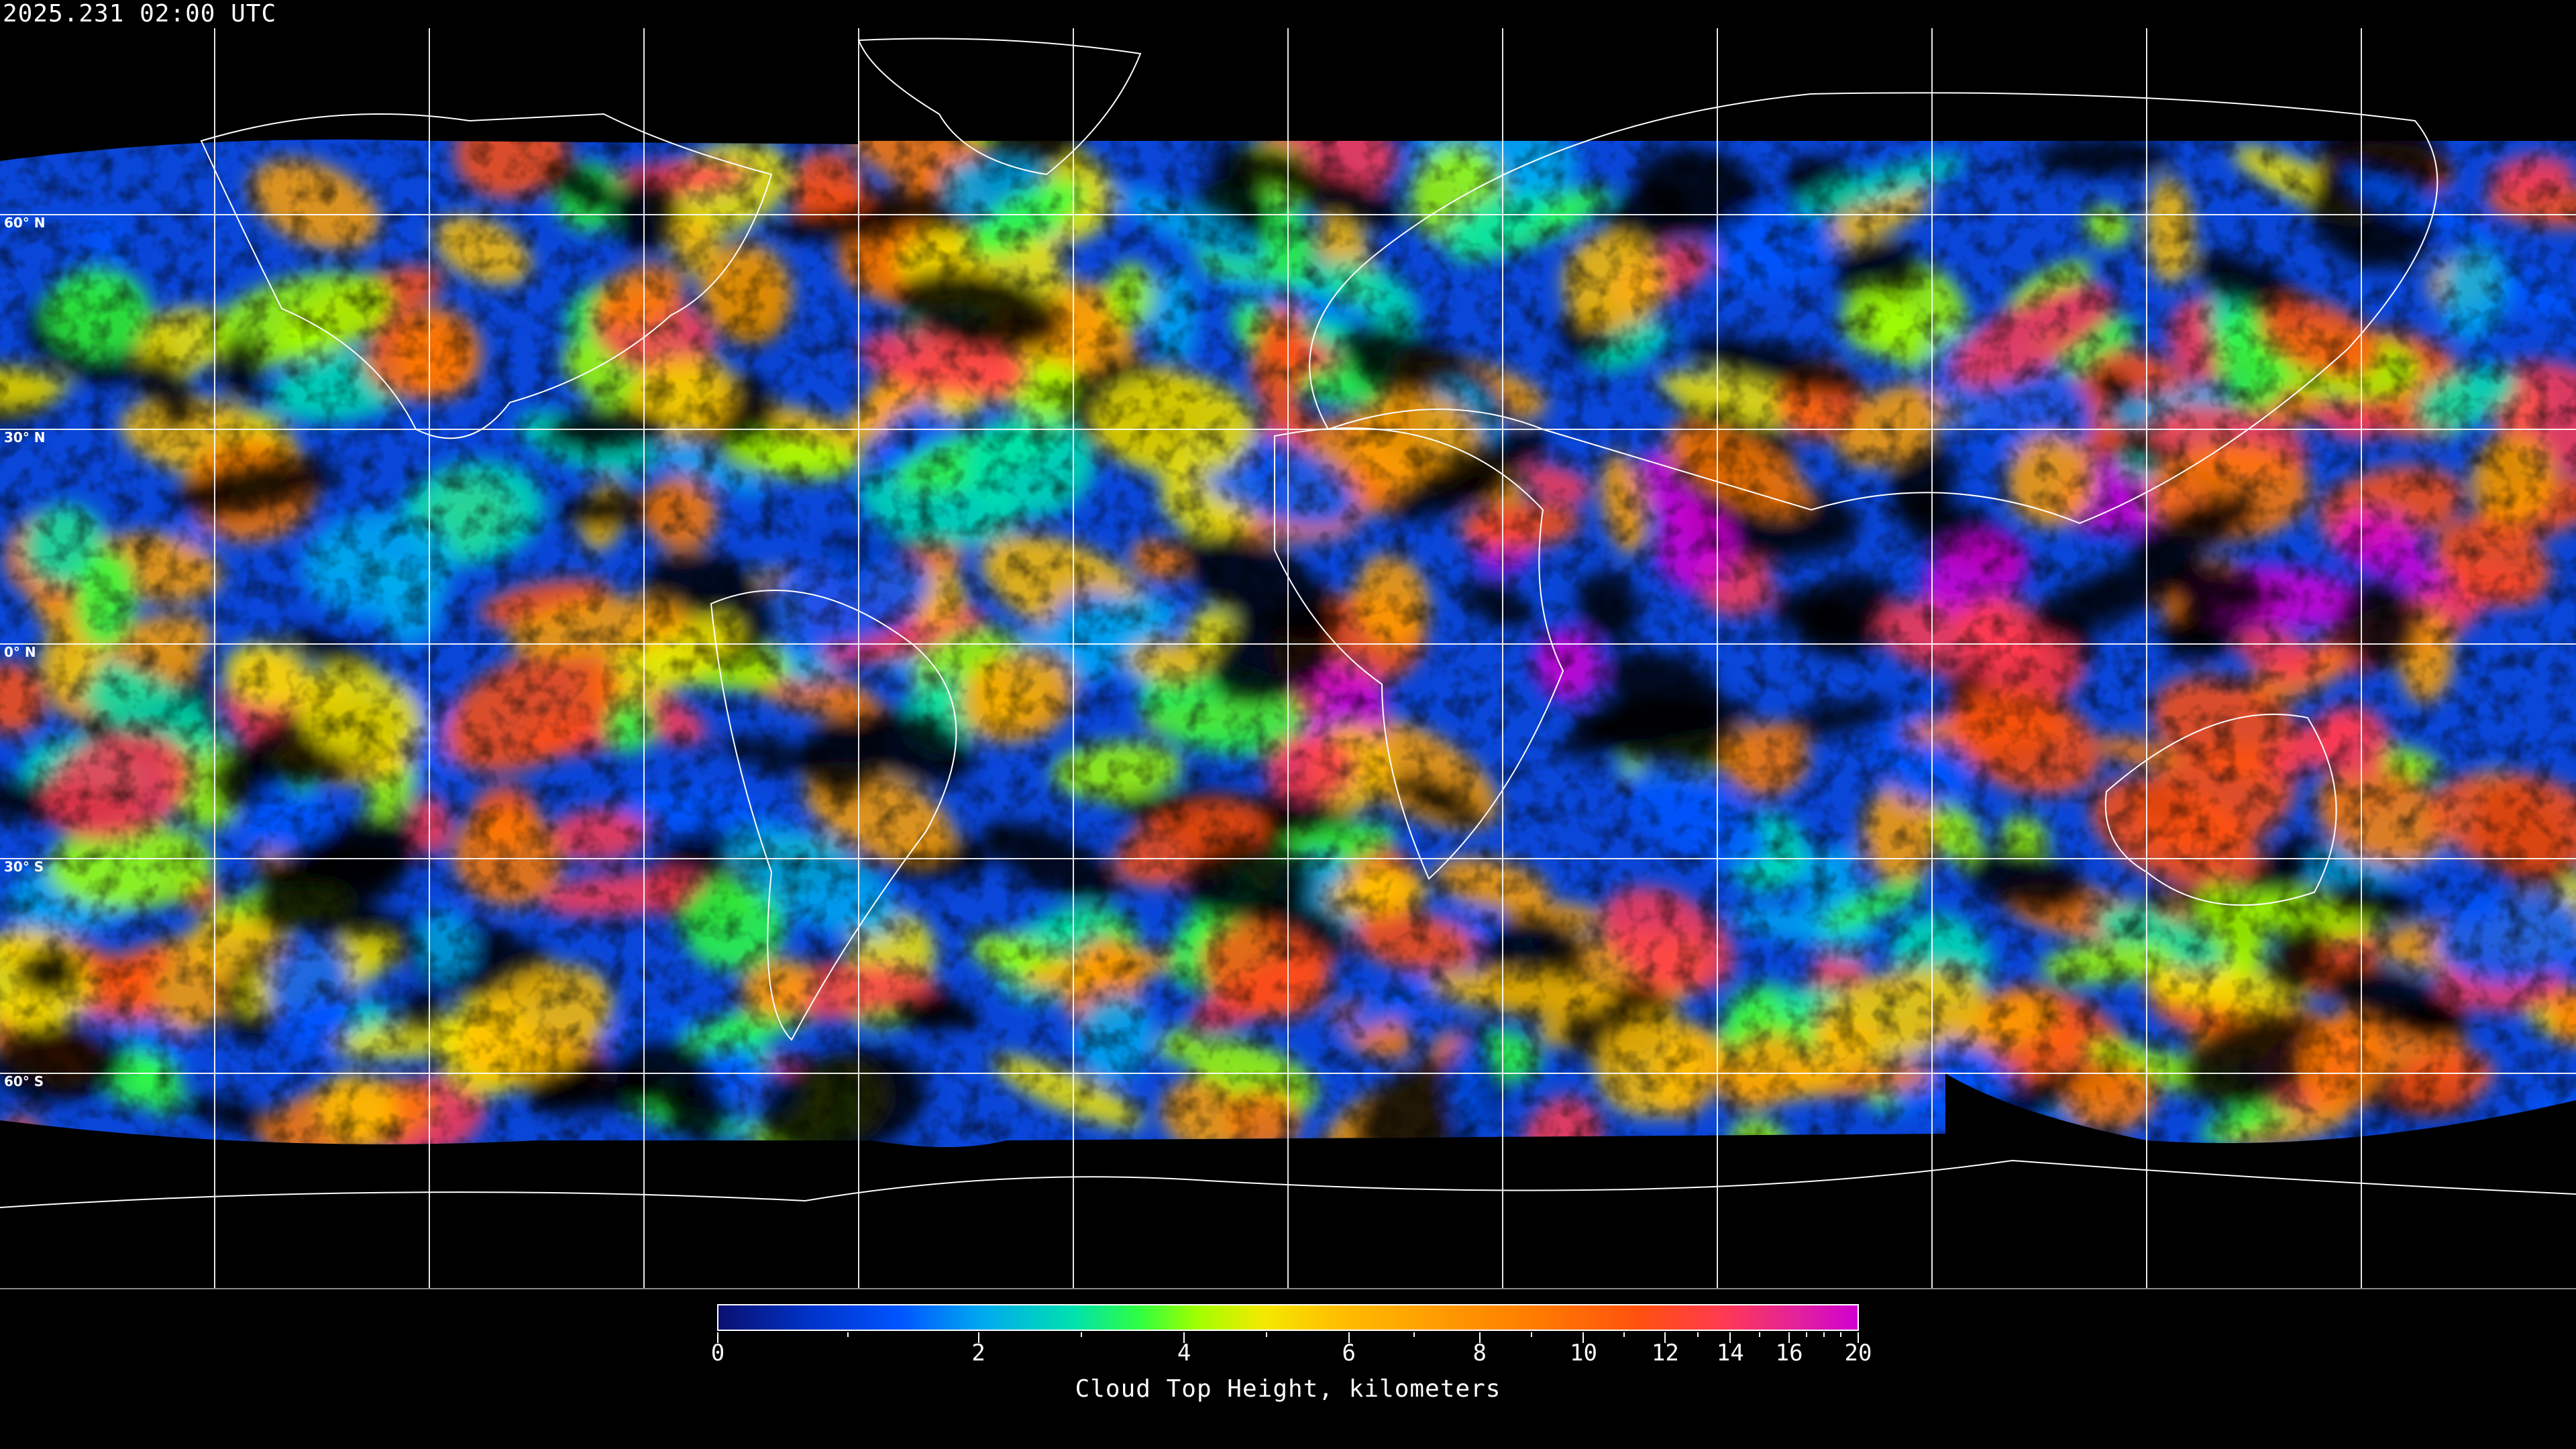 The image size is (2576, 1449). Describe the element at coordinates (25, 223) in the screenshot. I see `lat-label-60n: 60° N` at that location.